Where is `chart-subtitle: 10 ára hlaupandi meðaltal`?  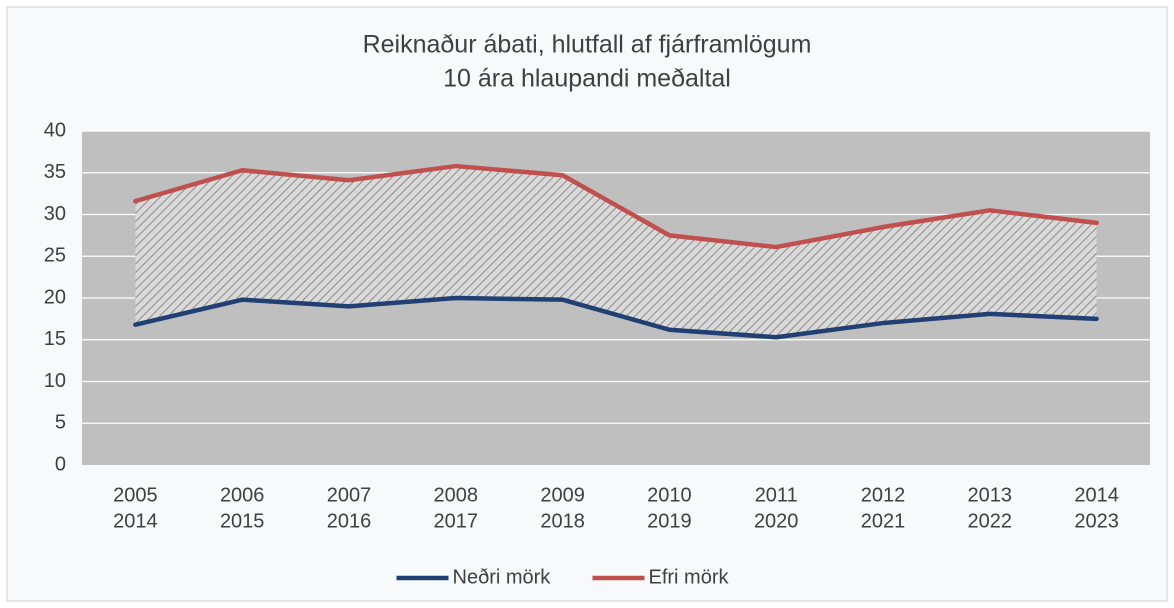 chart-subtitle: 10 ára hlaupandi meðaltal is located at coordinates (587, 79).